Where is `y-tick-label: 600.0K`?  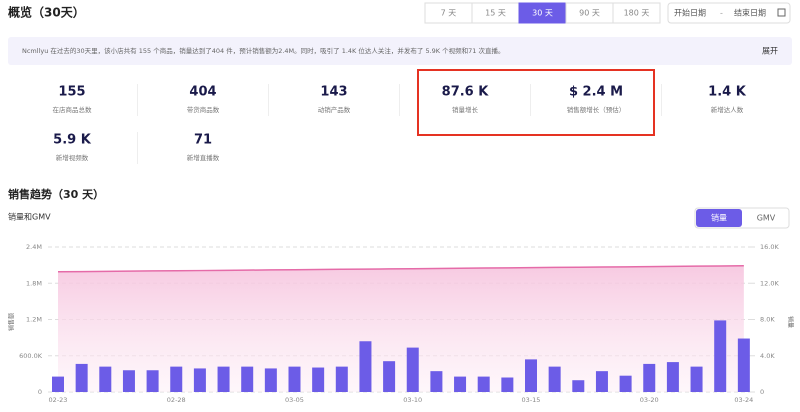
y-tick-label: 600.0K is located at coordinates (31, 356).